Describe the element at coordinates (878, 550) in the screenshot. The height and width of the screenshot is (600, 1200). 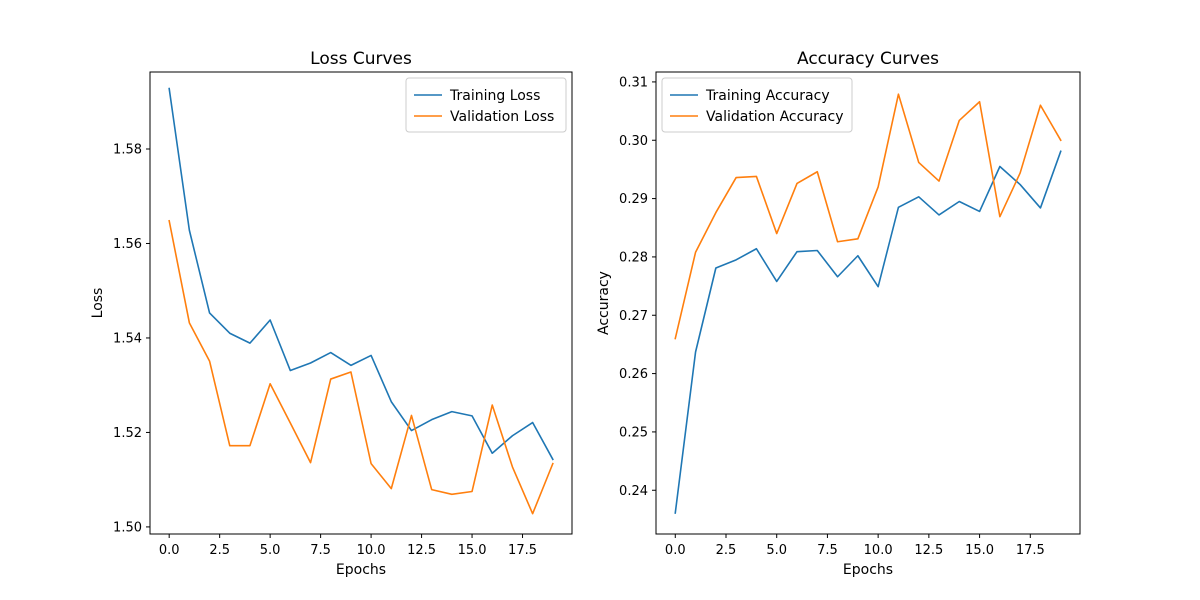
I see `chart-2-xtick-label: 10.0` at that location.